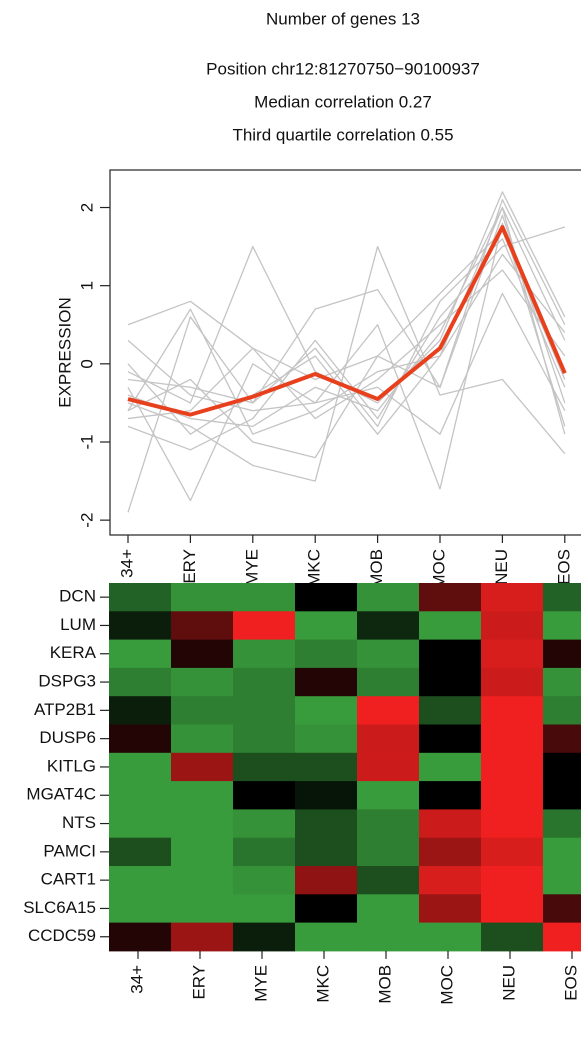 The image size is (581, 1050). I want to click on row-label: DCN, so click(77, 596).